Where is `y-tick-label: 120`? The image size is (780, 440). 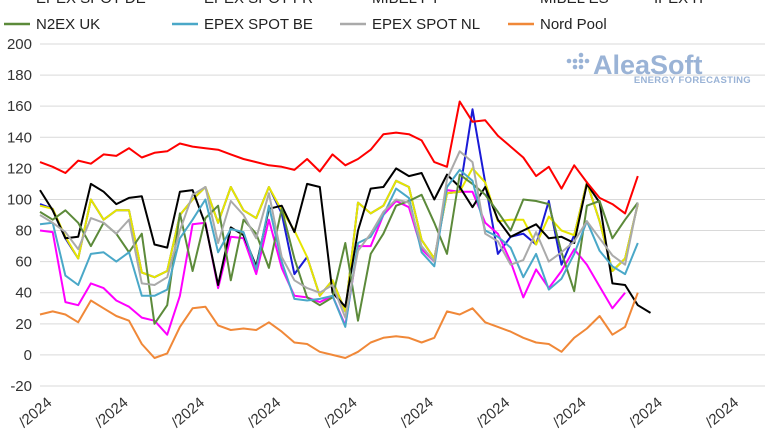 y-tick-label: 120 is located at coordinates (19, 168).